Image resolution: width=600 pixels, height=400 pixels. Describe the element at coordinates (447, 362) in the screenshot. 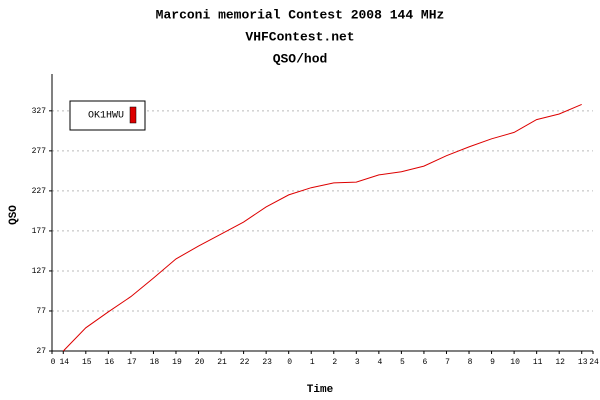

I see `x-tick-label: 7` at that location.